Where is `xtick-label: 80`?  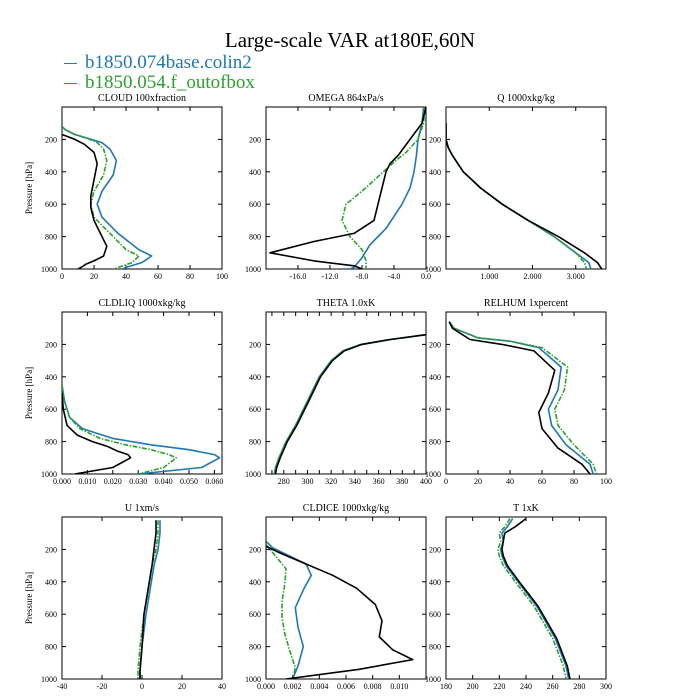
xtick-label: 80 is located at coordinates (574, 481).